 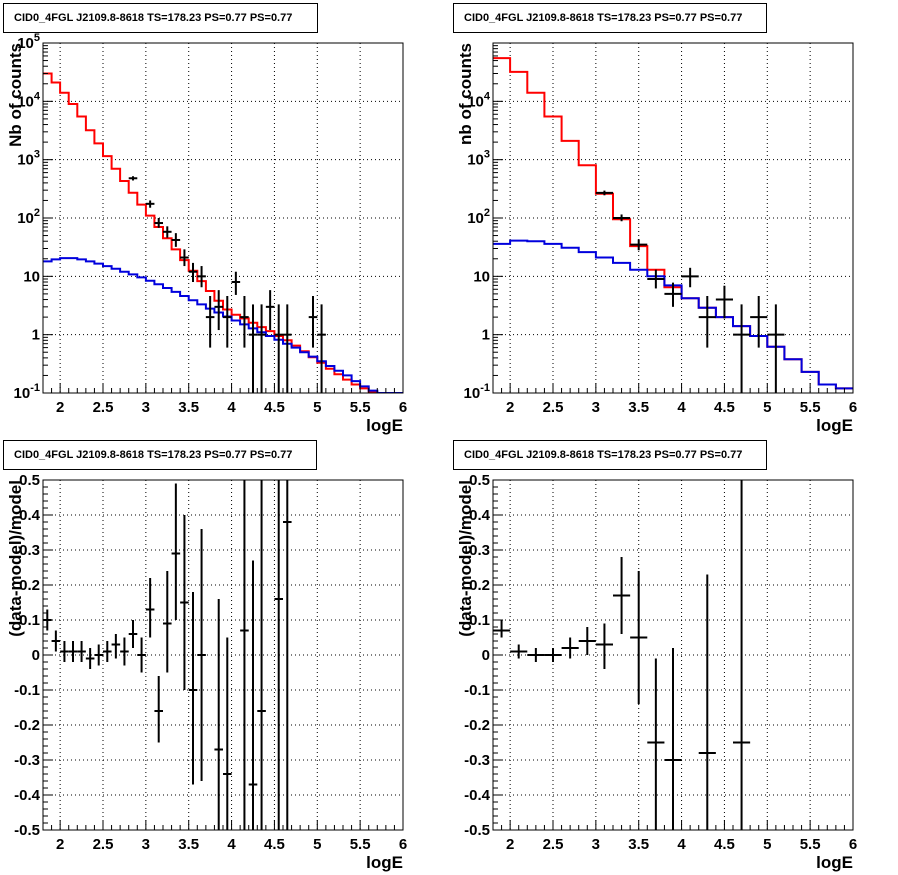 I want to click on y-axis-label: Nb of counts, so click(x=15, y=95).